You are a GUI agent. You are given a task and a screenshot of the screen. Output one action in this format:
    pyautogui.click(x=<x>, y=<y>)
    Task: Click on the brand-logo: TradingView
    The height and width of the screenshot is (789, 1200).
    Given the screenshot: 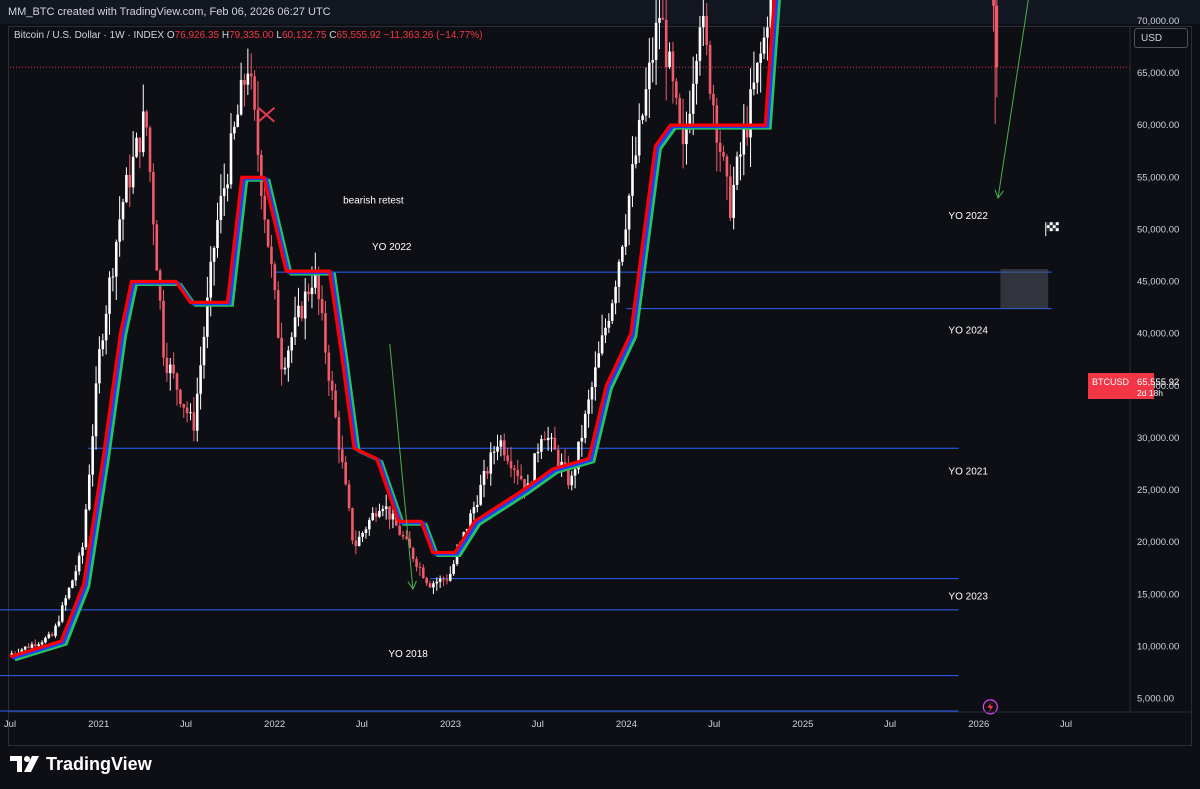 What is the action you would take?
    pyautogui.click(x=81, y=764)
    